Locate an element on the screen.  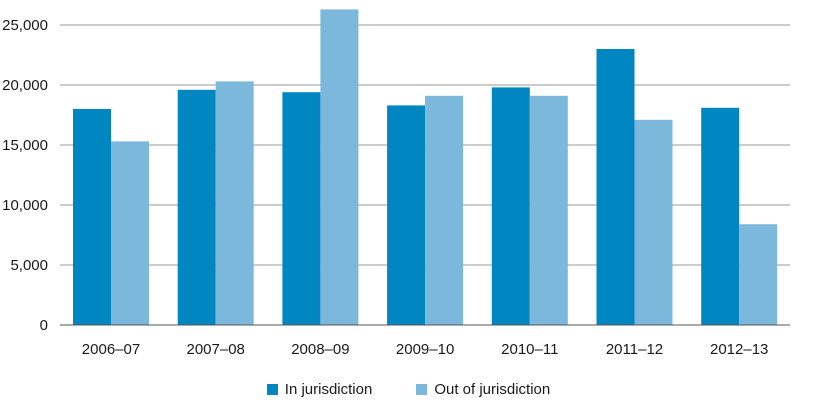
y-tick-label: 25,000 is located at coordinates (25, 25).